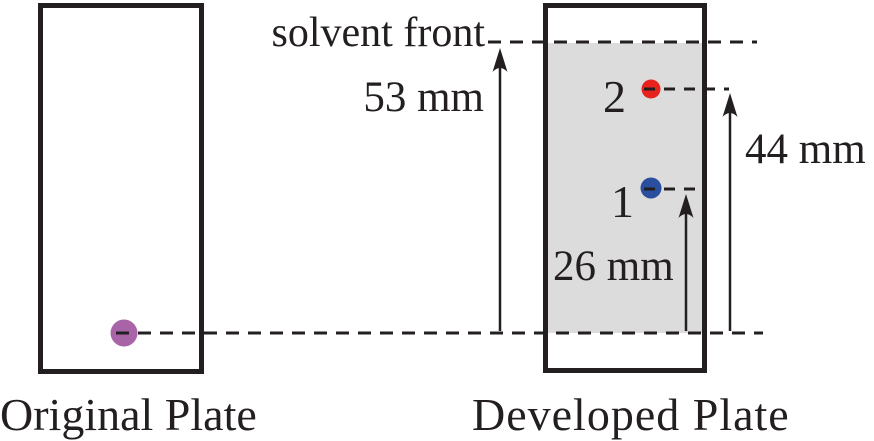  I want to click on spot-1-label: 1, so click(622, 201).